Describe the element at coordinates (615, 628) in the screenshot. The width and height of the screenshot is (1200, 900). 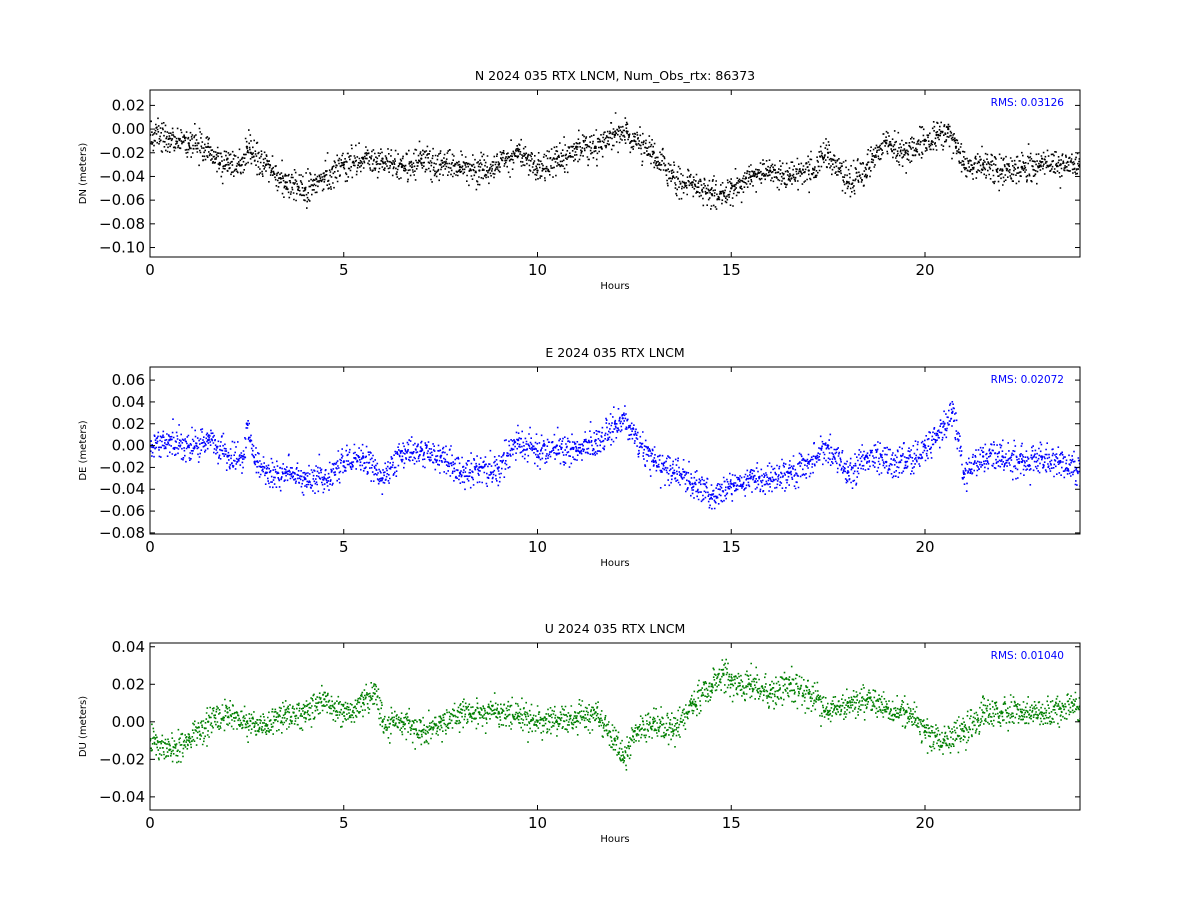
I see `panel-title: U 2024 035 RTX LNCM` at that location.